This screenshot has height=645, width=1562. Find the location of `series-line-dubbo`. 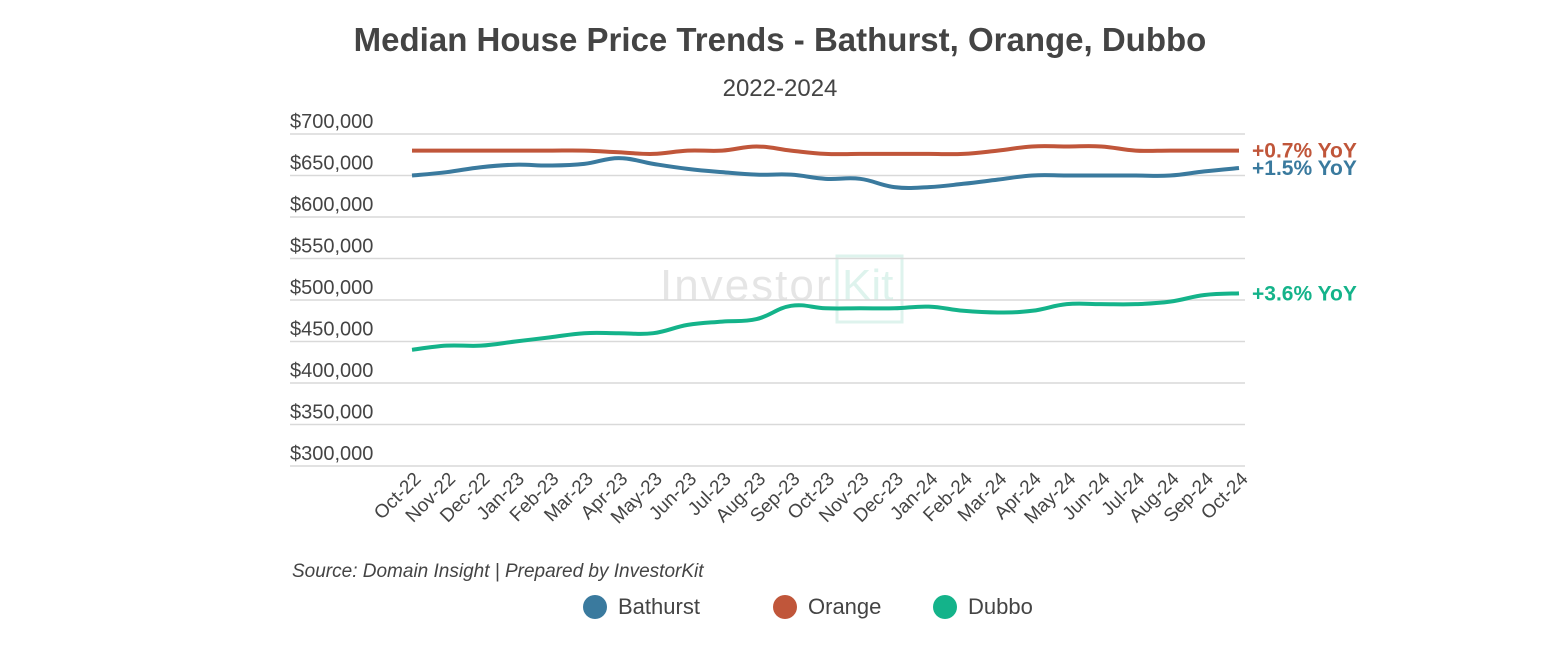

series-line-dubbo is located at coordinates (825, 321).